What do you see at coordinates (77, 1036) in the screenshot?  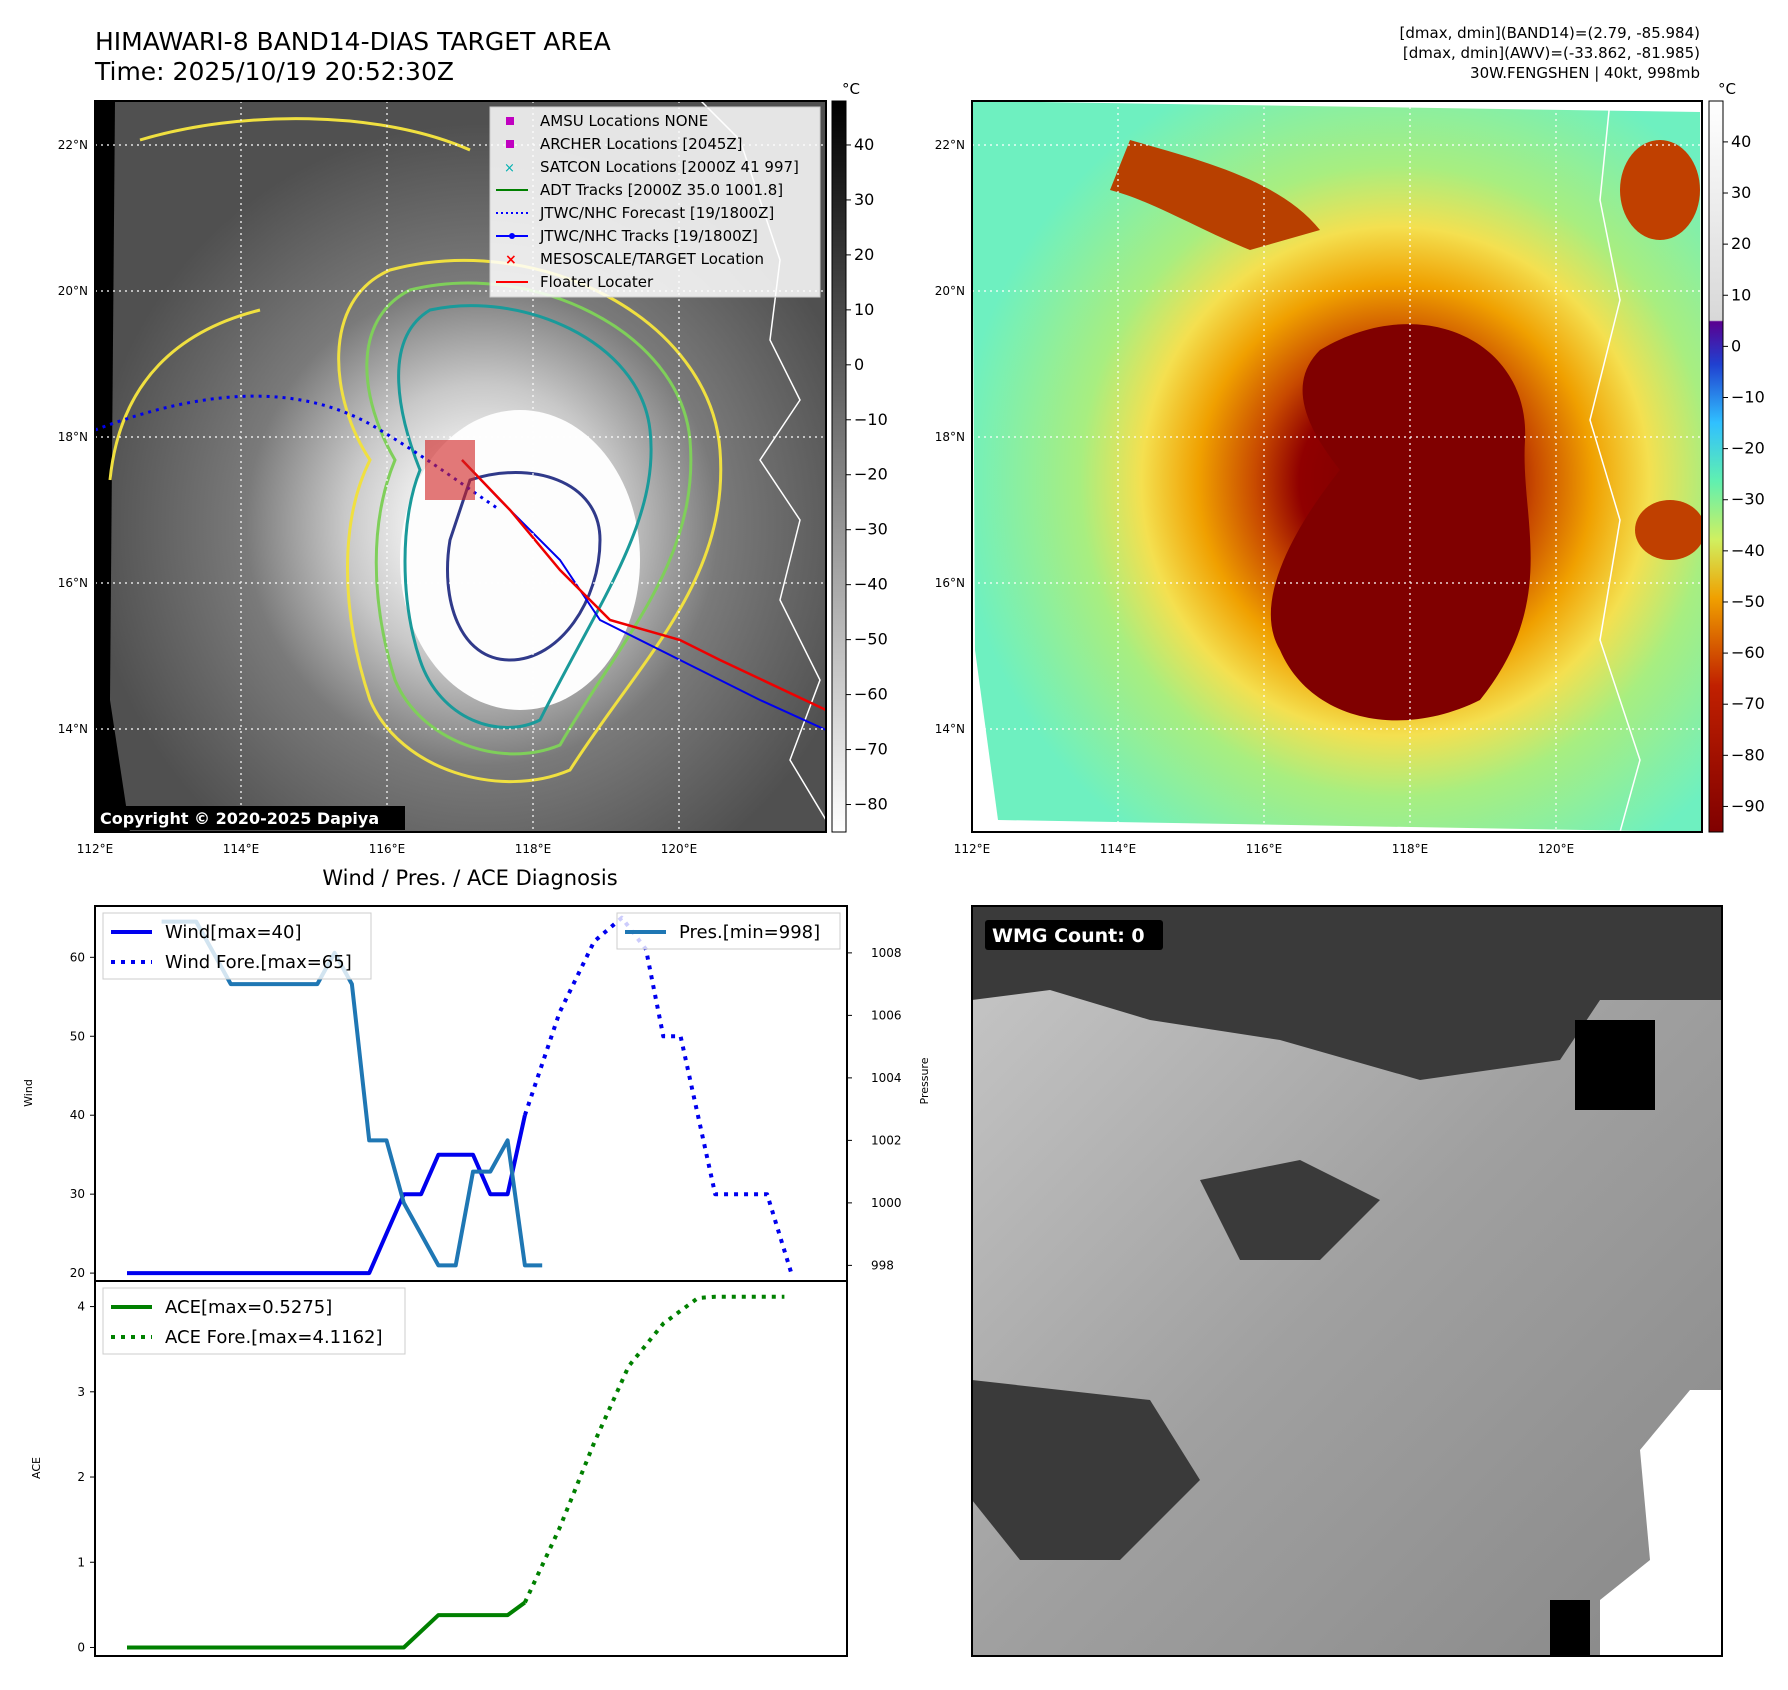 I see `wind-axis-tick-label: 50` at bounding box center [77, 1036].